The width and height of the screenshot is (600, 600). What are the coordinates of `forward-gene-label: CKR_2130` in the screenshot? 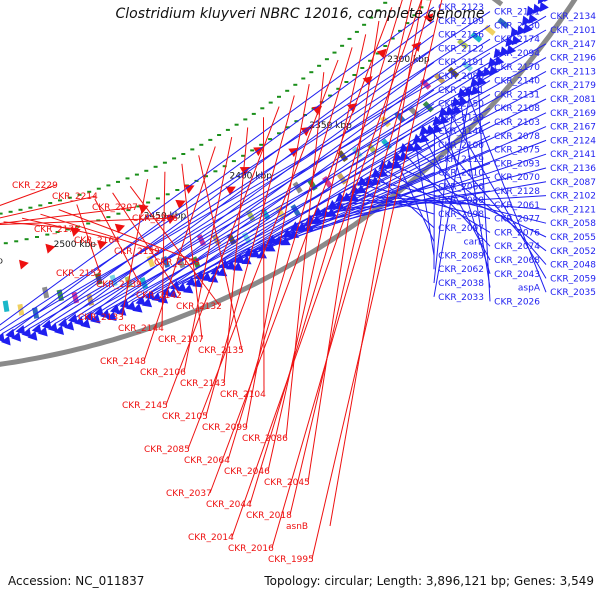 It's located at (517, 26).